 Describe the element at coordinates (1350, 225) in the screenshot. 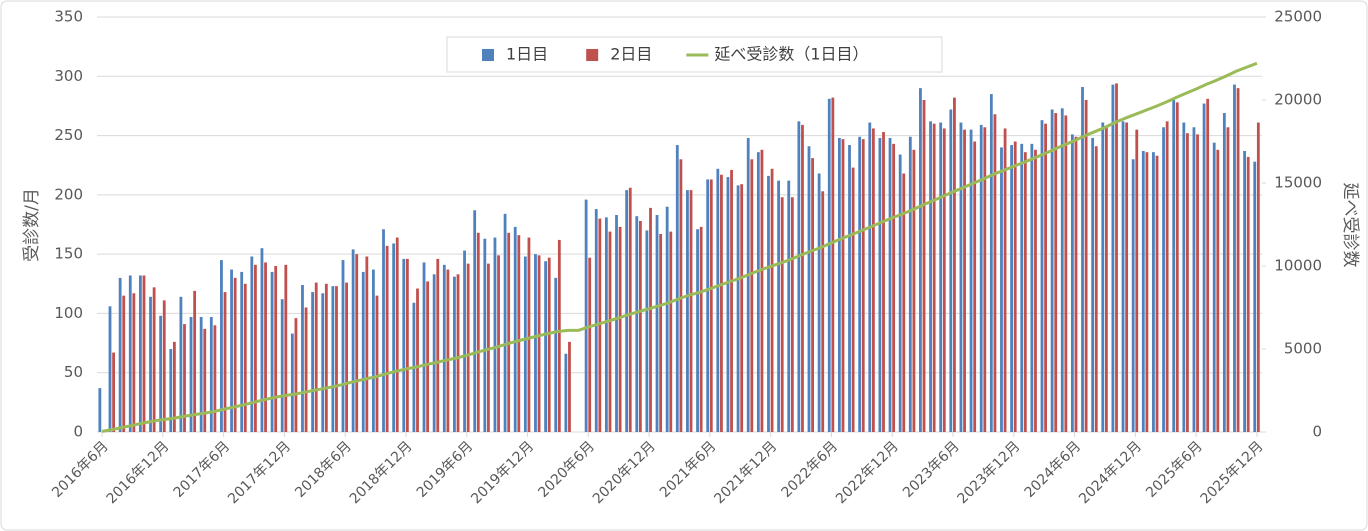

I see `y2-axis-label: 延べ受診数` at that location.